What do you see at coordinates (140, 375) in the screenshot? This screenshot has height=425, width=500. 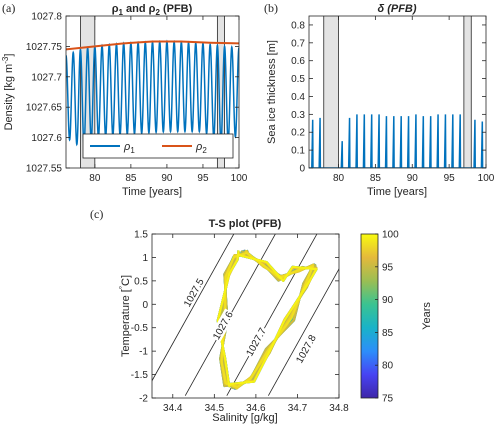 I see `y-tick-label: -1.5` at bounding box center [140, 375].